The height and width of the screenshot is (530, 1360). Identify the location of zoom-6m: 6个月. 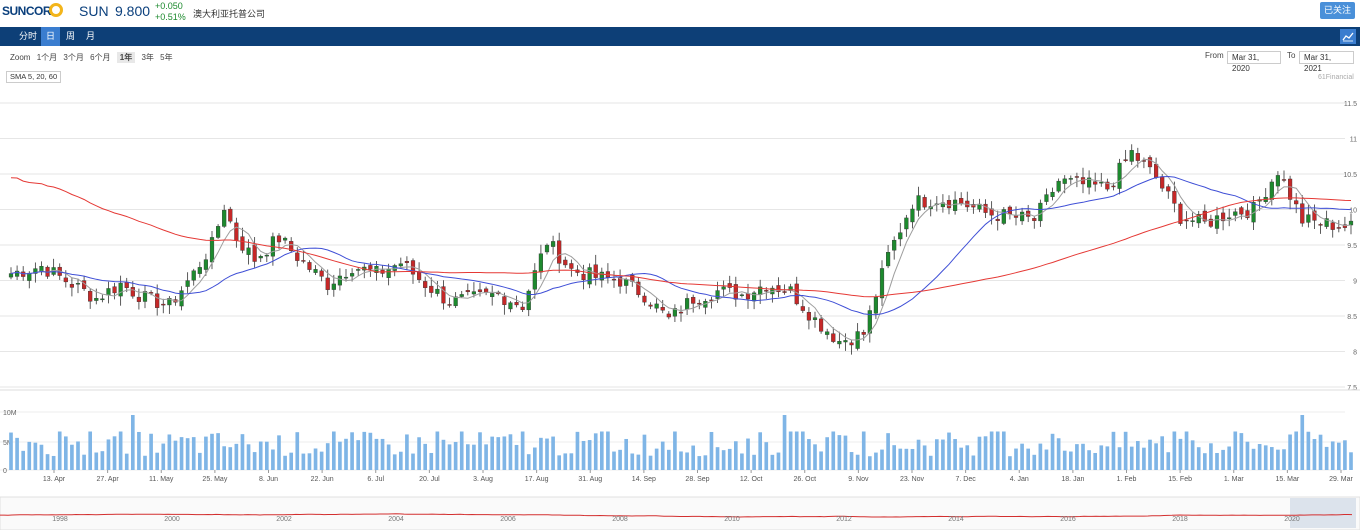
(100, 57).